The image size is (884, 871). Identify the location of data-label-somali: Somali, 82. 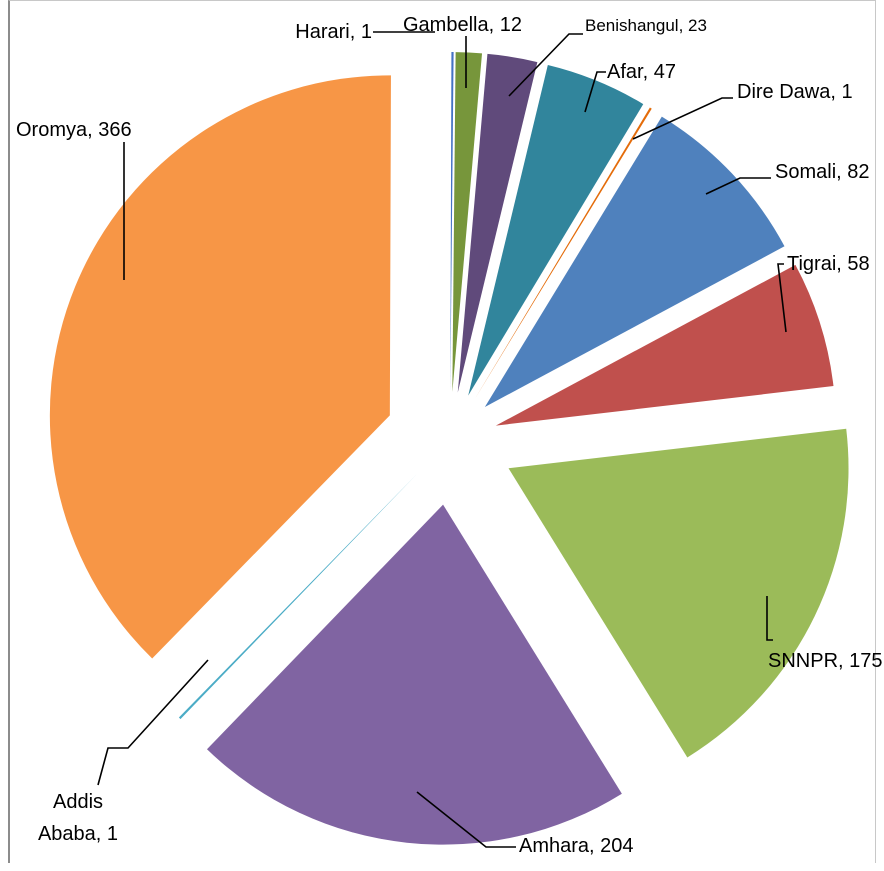
(822, 172).